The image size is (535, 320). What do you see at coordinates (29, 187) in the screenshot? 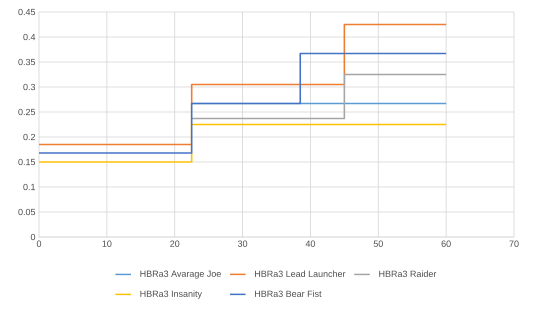
I see `y-tick-label: 0.1` at bounding box center [29, 187].